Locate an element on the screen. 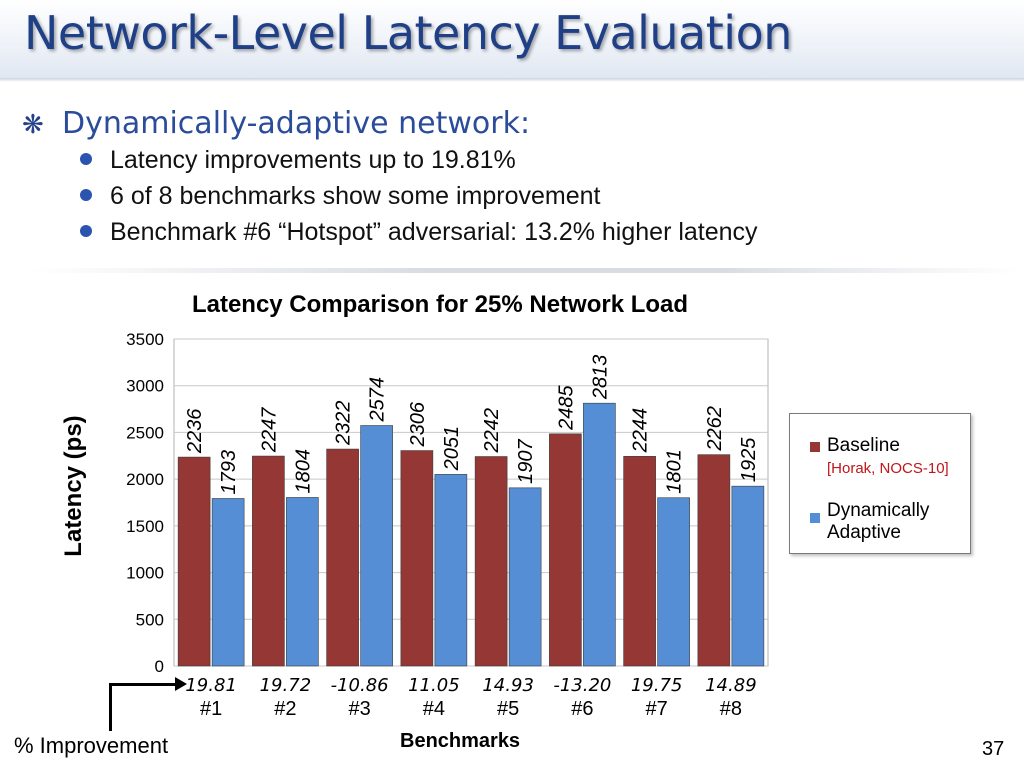 The width and height of the screenshot is (1024, 768). arrow-right-icon is located at coordinates (181, 684).